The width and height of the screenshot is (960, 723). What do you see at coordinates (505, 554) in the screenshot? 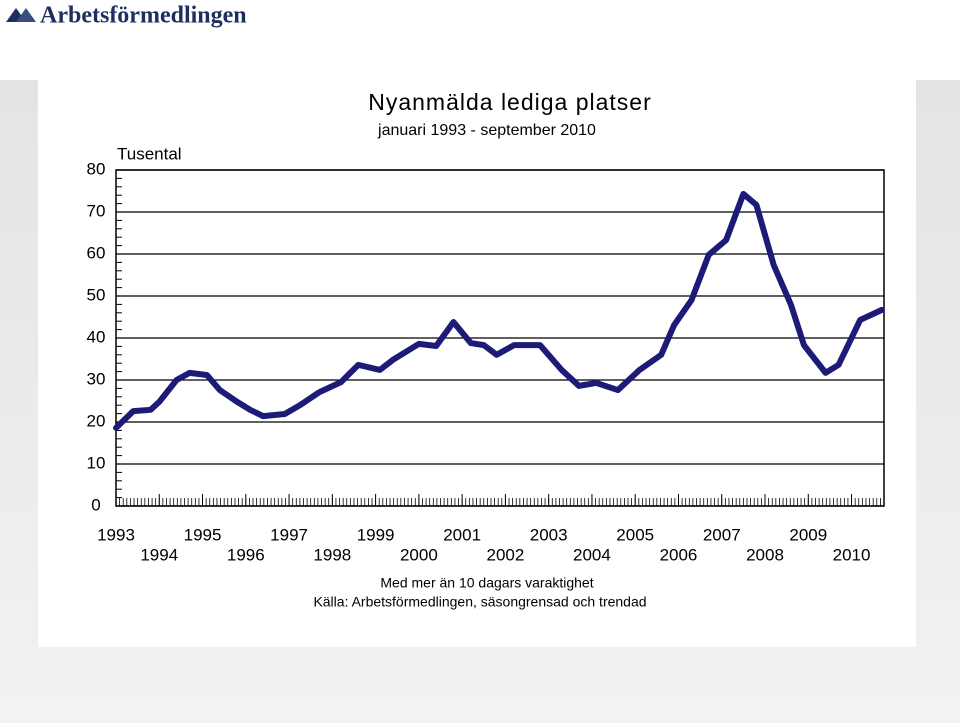
I see `x-tick-label: 2002` at bounding box center [505, 554].